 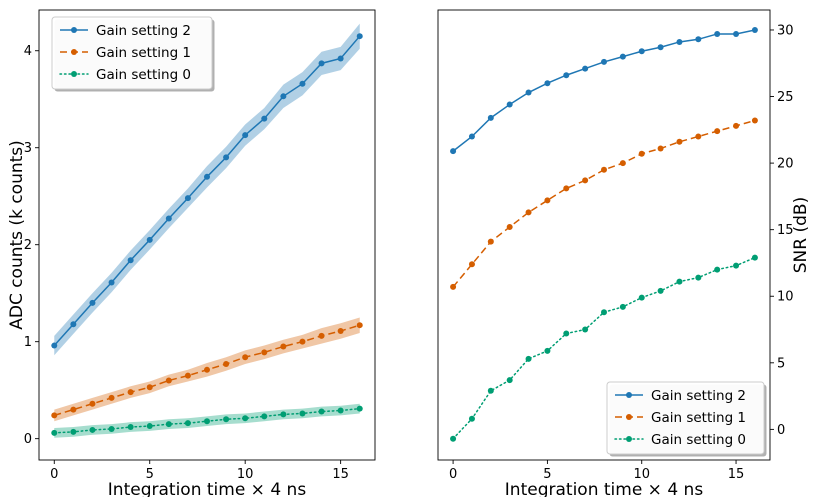 What do you see at coordinates (781, 363) in the screenshot?
I see `y-tick-label: 5` at bounding box center [781, 363].